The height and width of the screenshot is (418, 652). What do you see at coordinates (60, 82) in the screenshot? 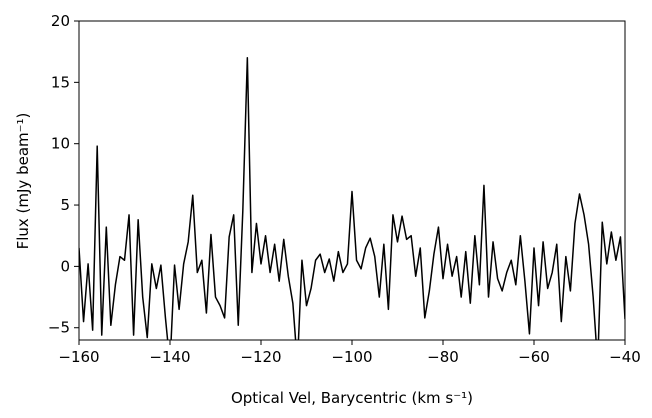
I see `y-tick-label: 15` at bounding box center [60, 82].